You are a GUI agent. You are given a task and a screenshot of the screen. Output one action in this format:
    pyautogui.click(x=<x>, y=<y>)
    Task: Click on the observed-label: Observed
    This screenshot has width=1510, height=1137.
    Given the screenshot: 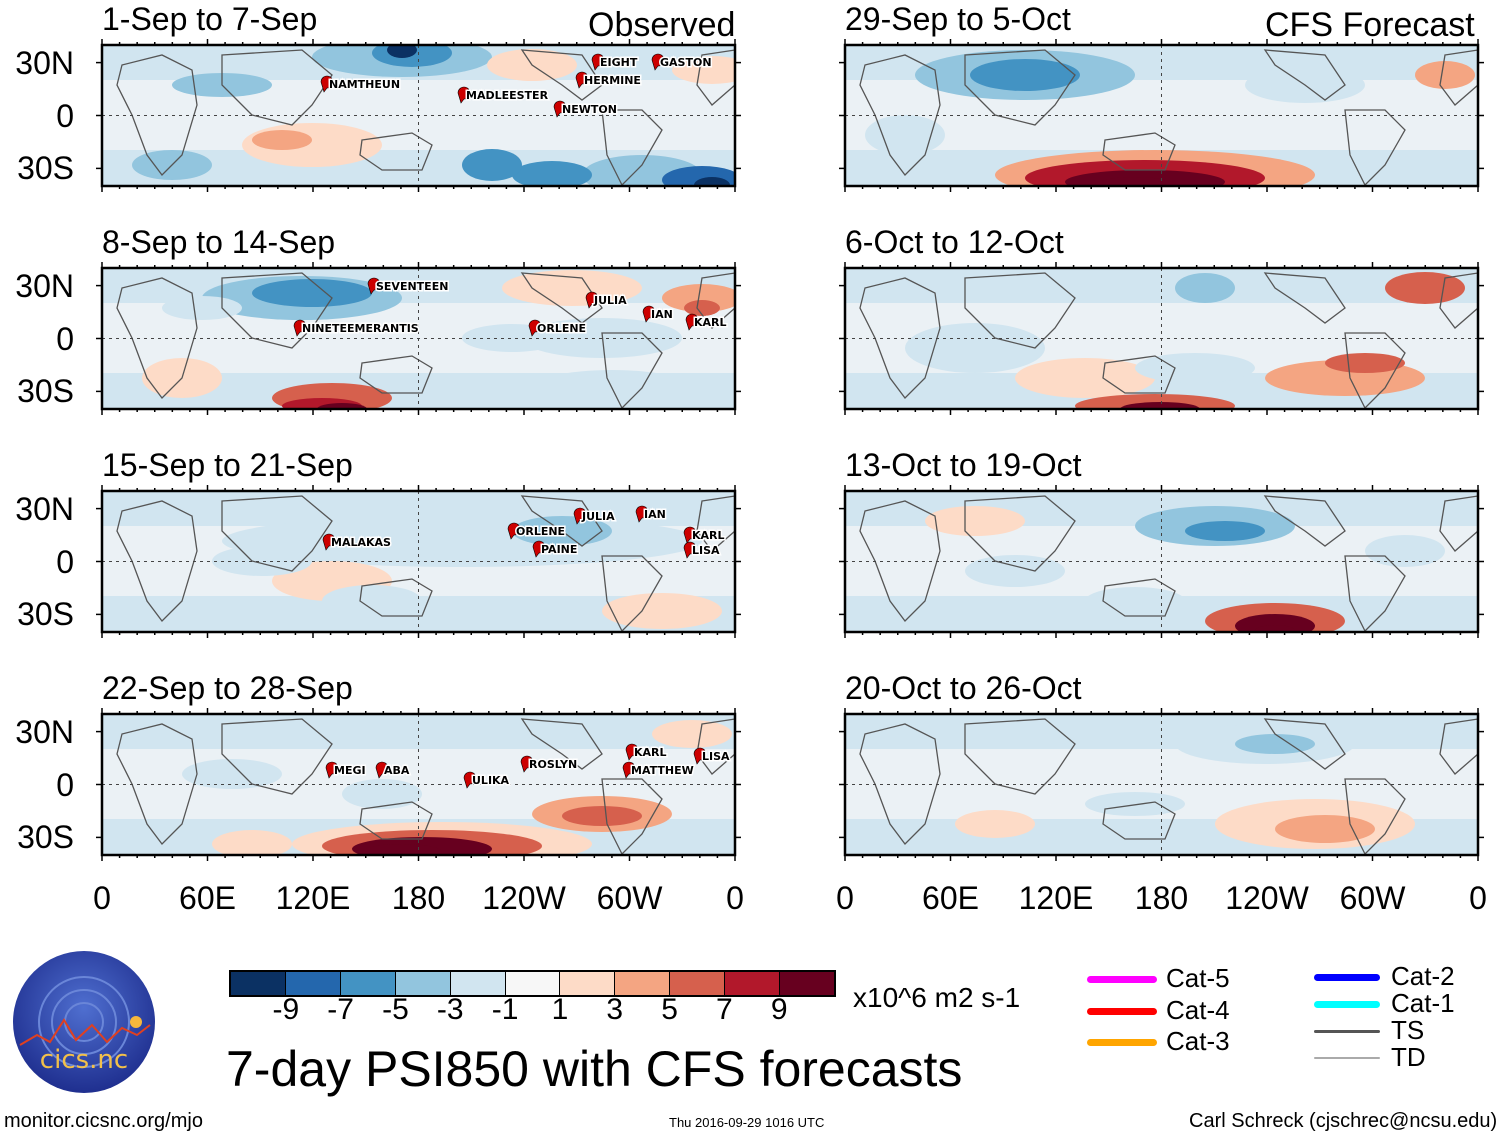 What is the action you would take?
    pyautogui.click(x=662, y=25)
    